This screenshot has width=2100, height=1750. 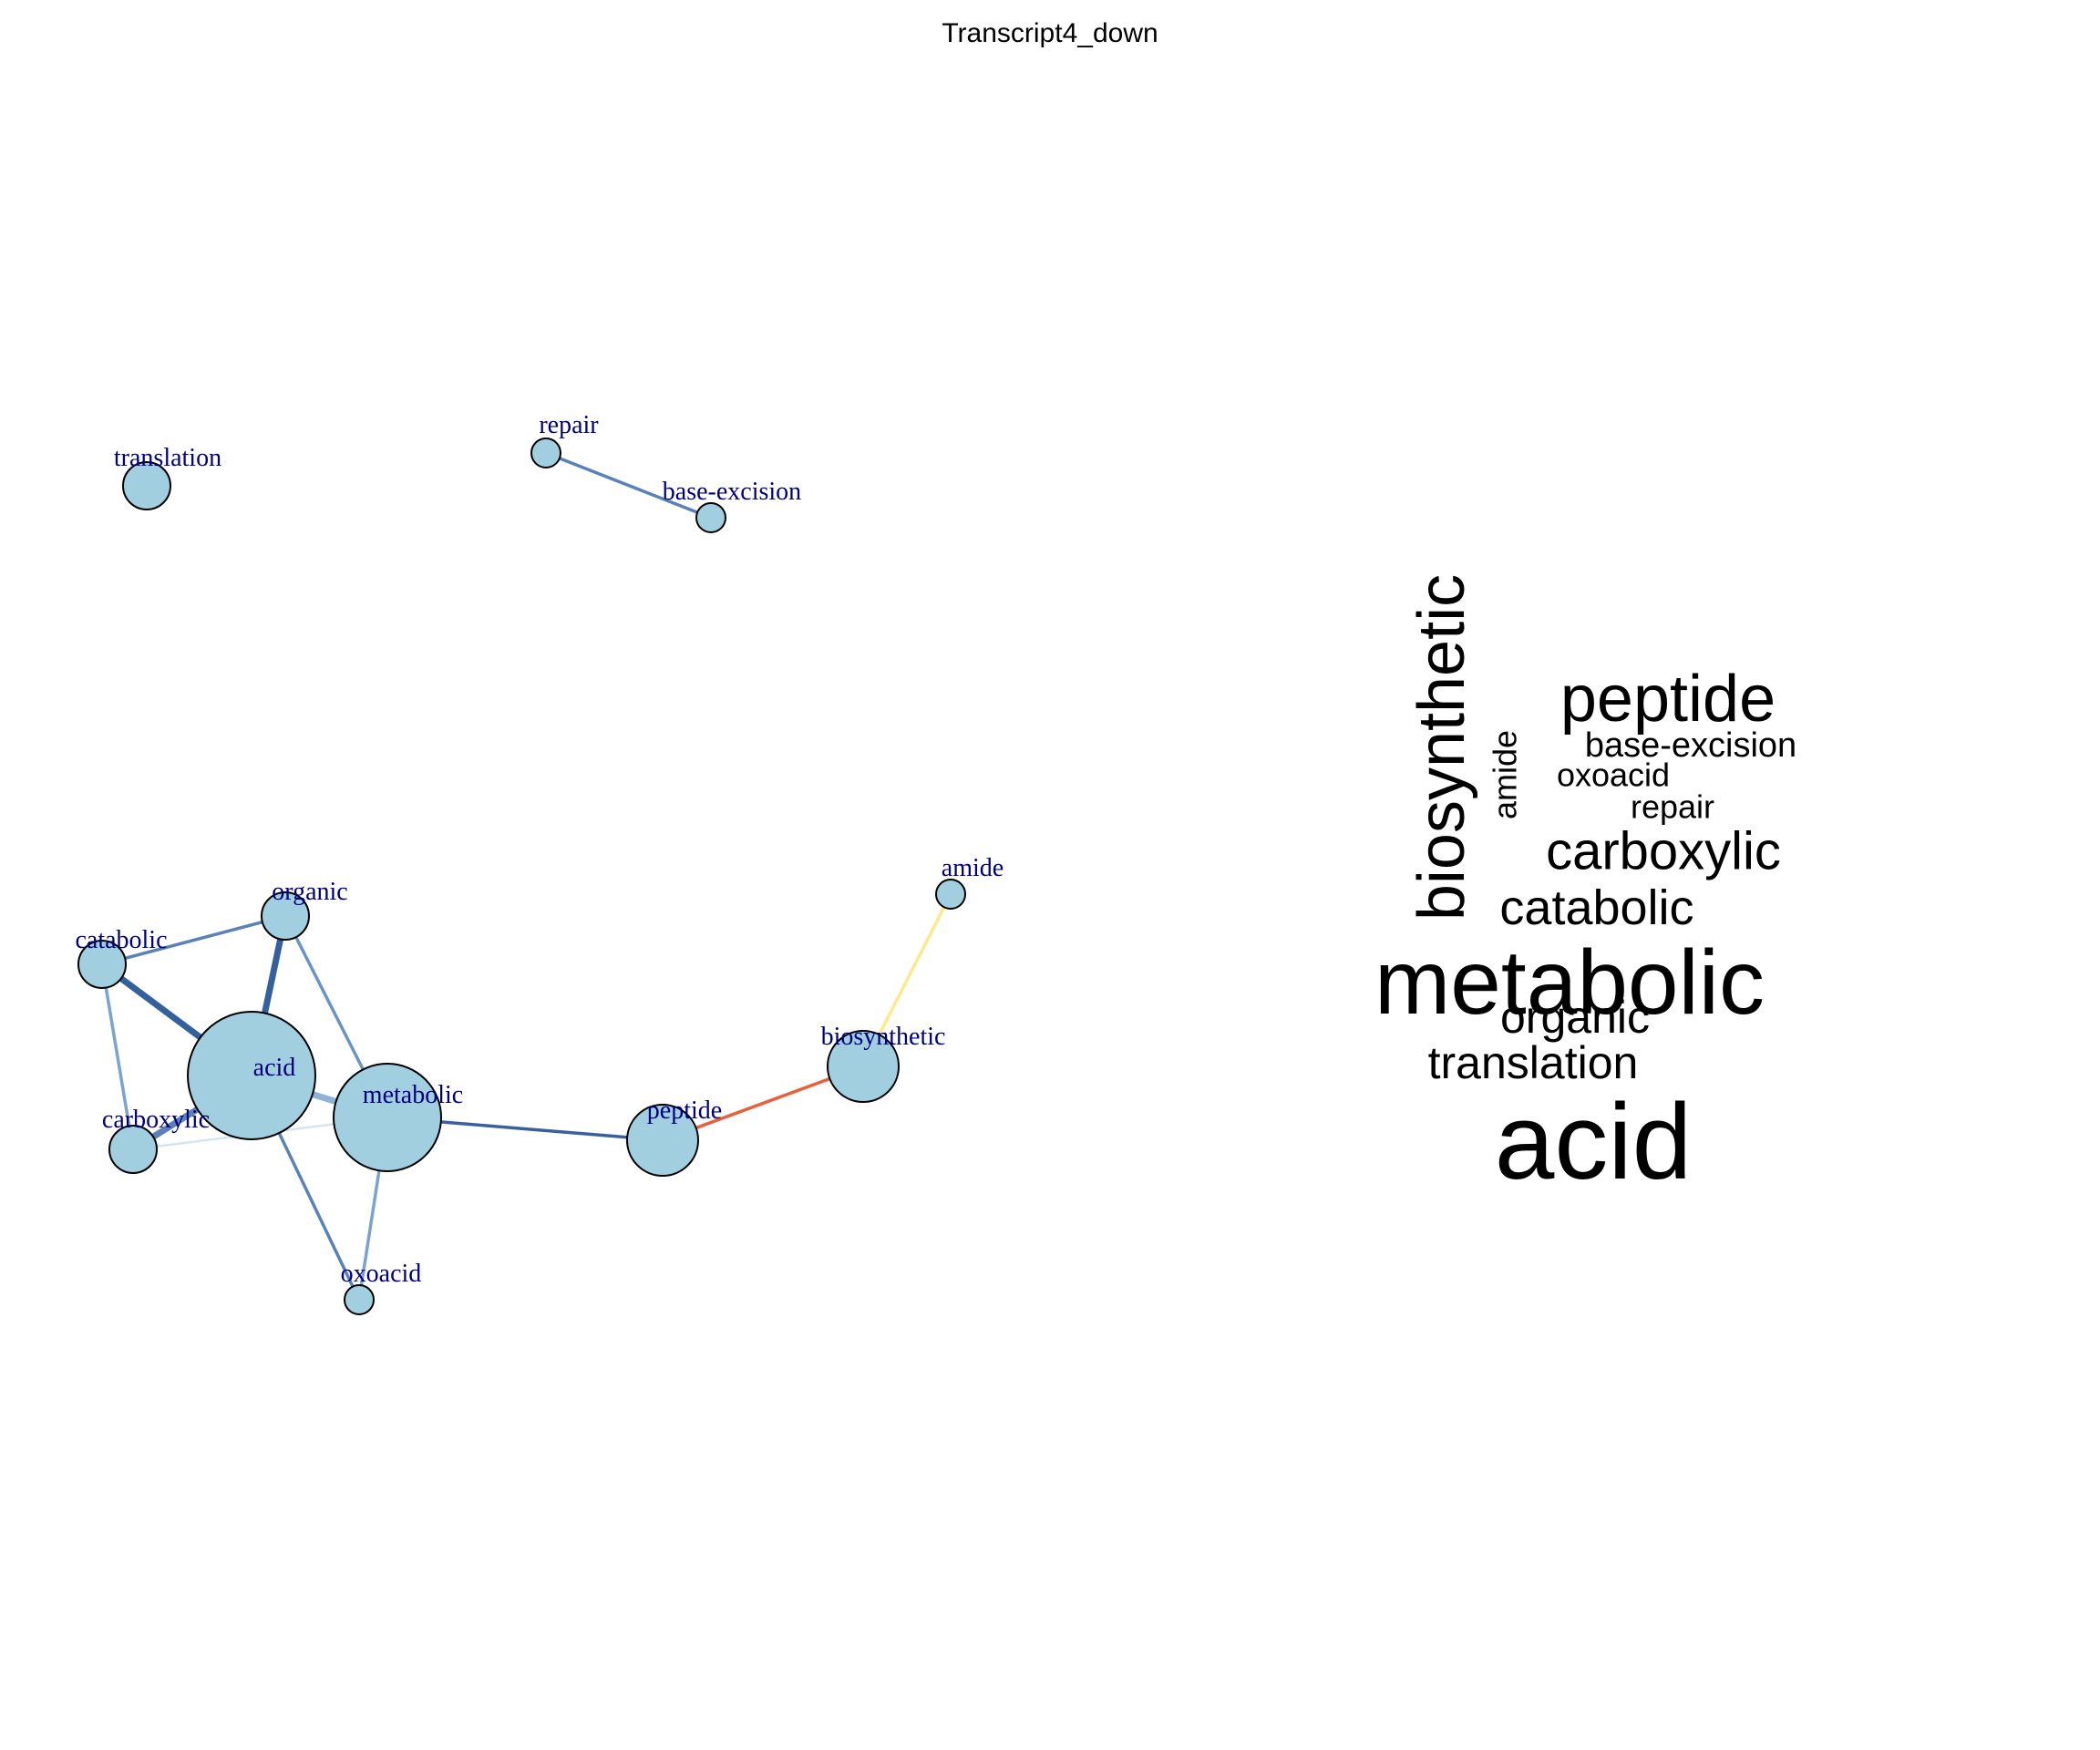 I want to click on node-label-catabolic: catabolic, so click(x=121, y=940).